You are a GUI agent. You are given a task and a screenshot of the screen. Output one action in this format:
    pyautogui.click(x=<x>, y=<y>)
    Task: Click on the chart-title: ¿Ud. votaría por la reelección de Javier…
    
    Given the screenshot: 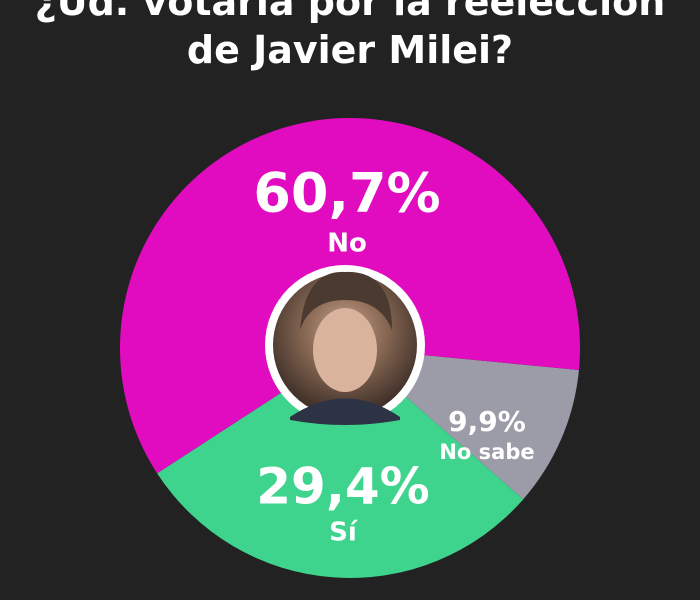 What is the action you would take?
    pyautogui.click(x=350, y=36)
    